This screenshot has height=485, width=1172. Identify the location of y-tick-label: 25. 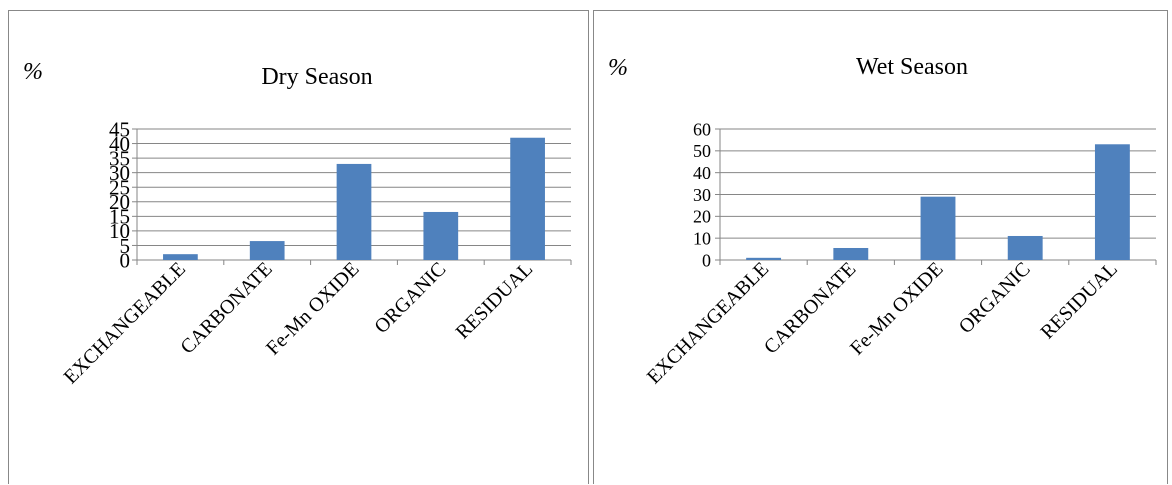
(119, 188).